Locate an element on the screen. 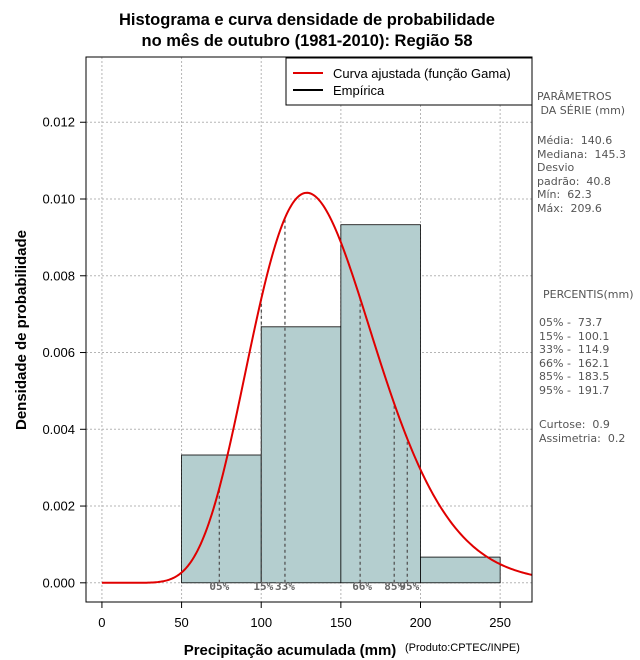 This screenshot has width=640, height=660. percentile-label: 85% is located at coordinates (394, 586).